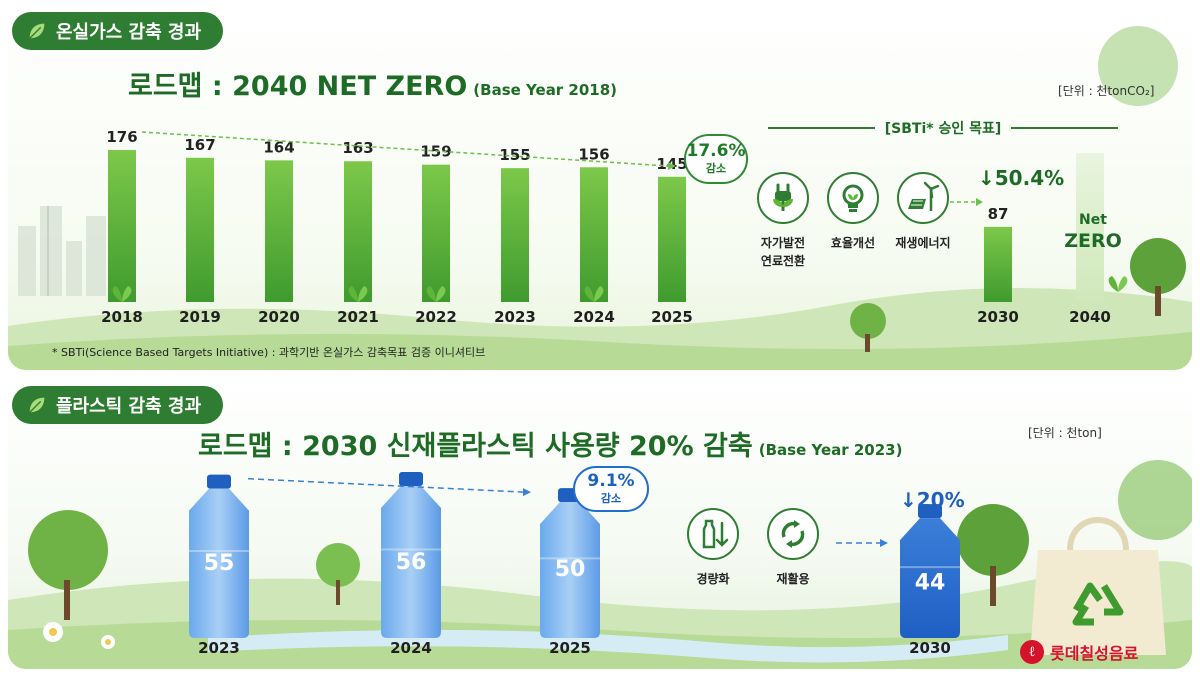 This screenshot has height=675, width=1200. What do you see at coordinates (713, 548) in the screenshot?
I see `initiative-lightweight: 경량화` at bounding box center [713, 548].